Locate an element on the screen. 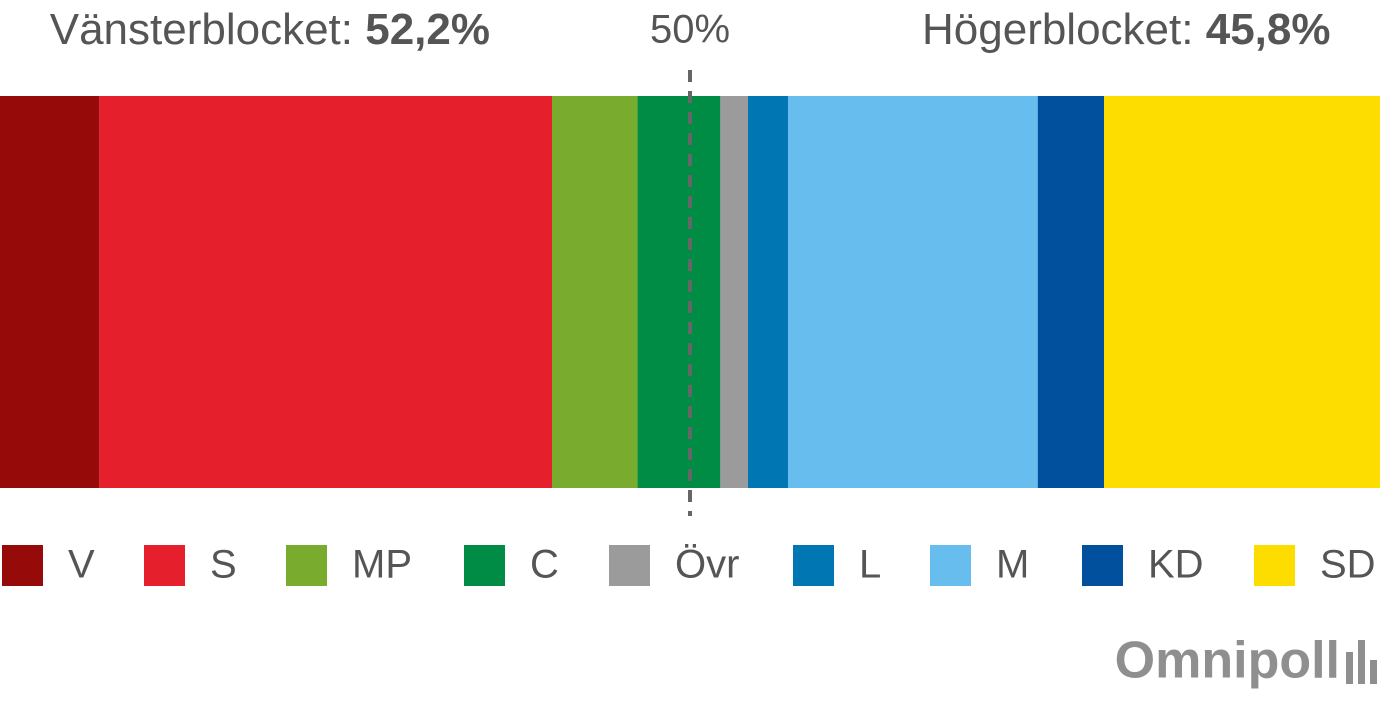 This screenshot has height=710, width=1380. block-name: Vänsterblocket: is located at coordinates (201, 29).